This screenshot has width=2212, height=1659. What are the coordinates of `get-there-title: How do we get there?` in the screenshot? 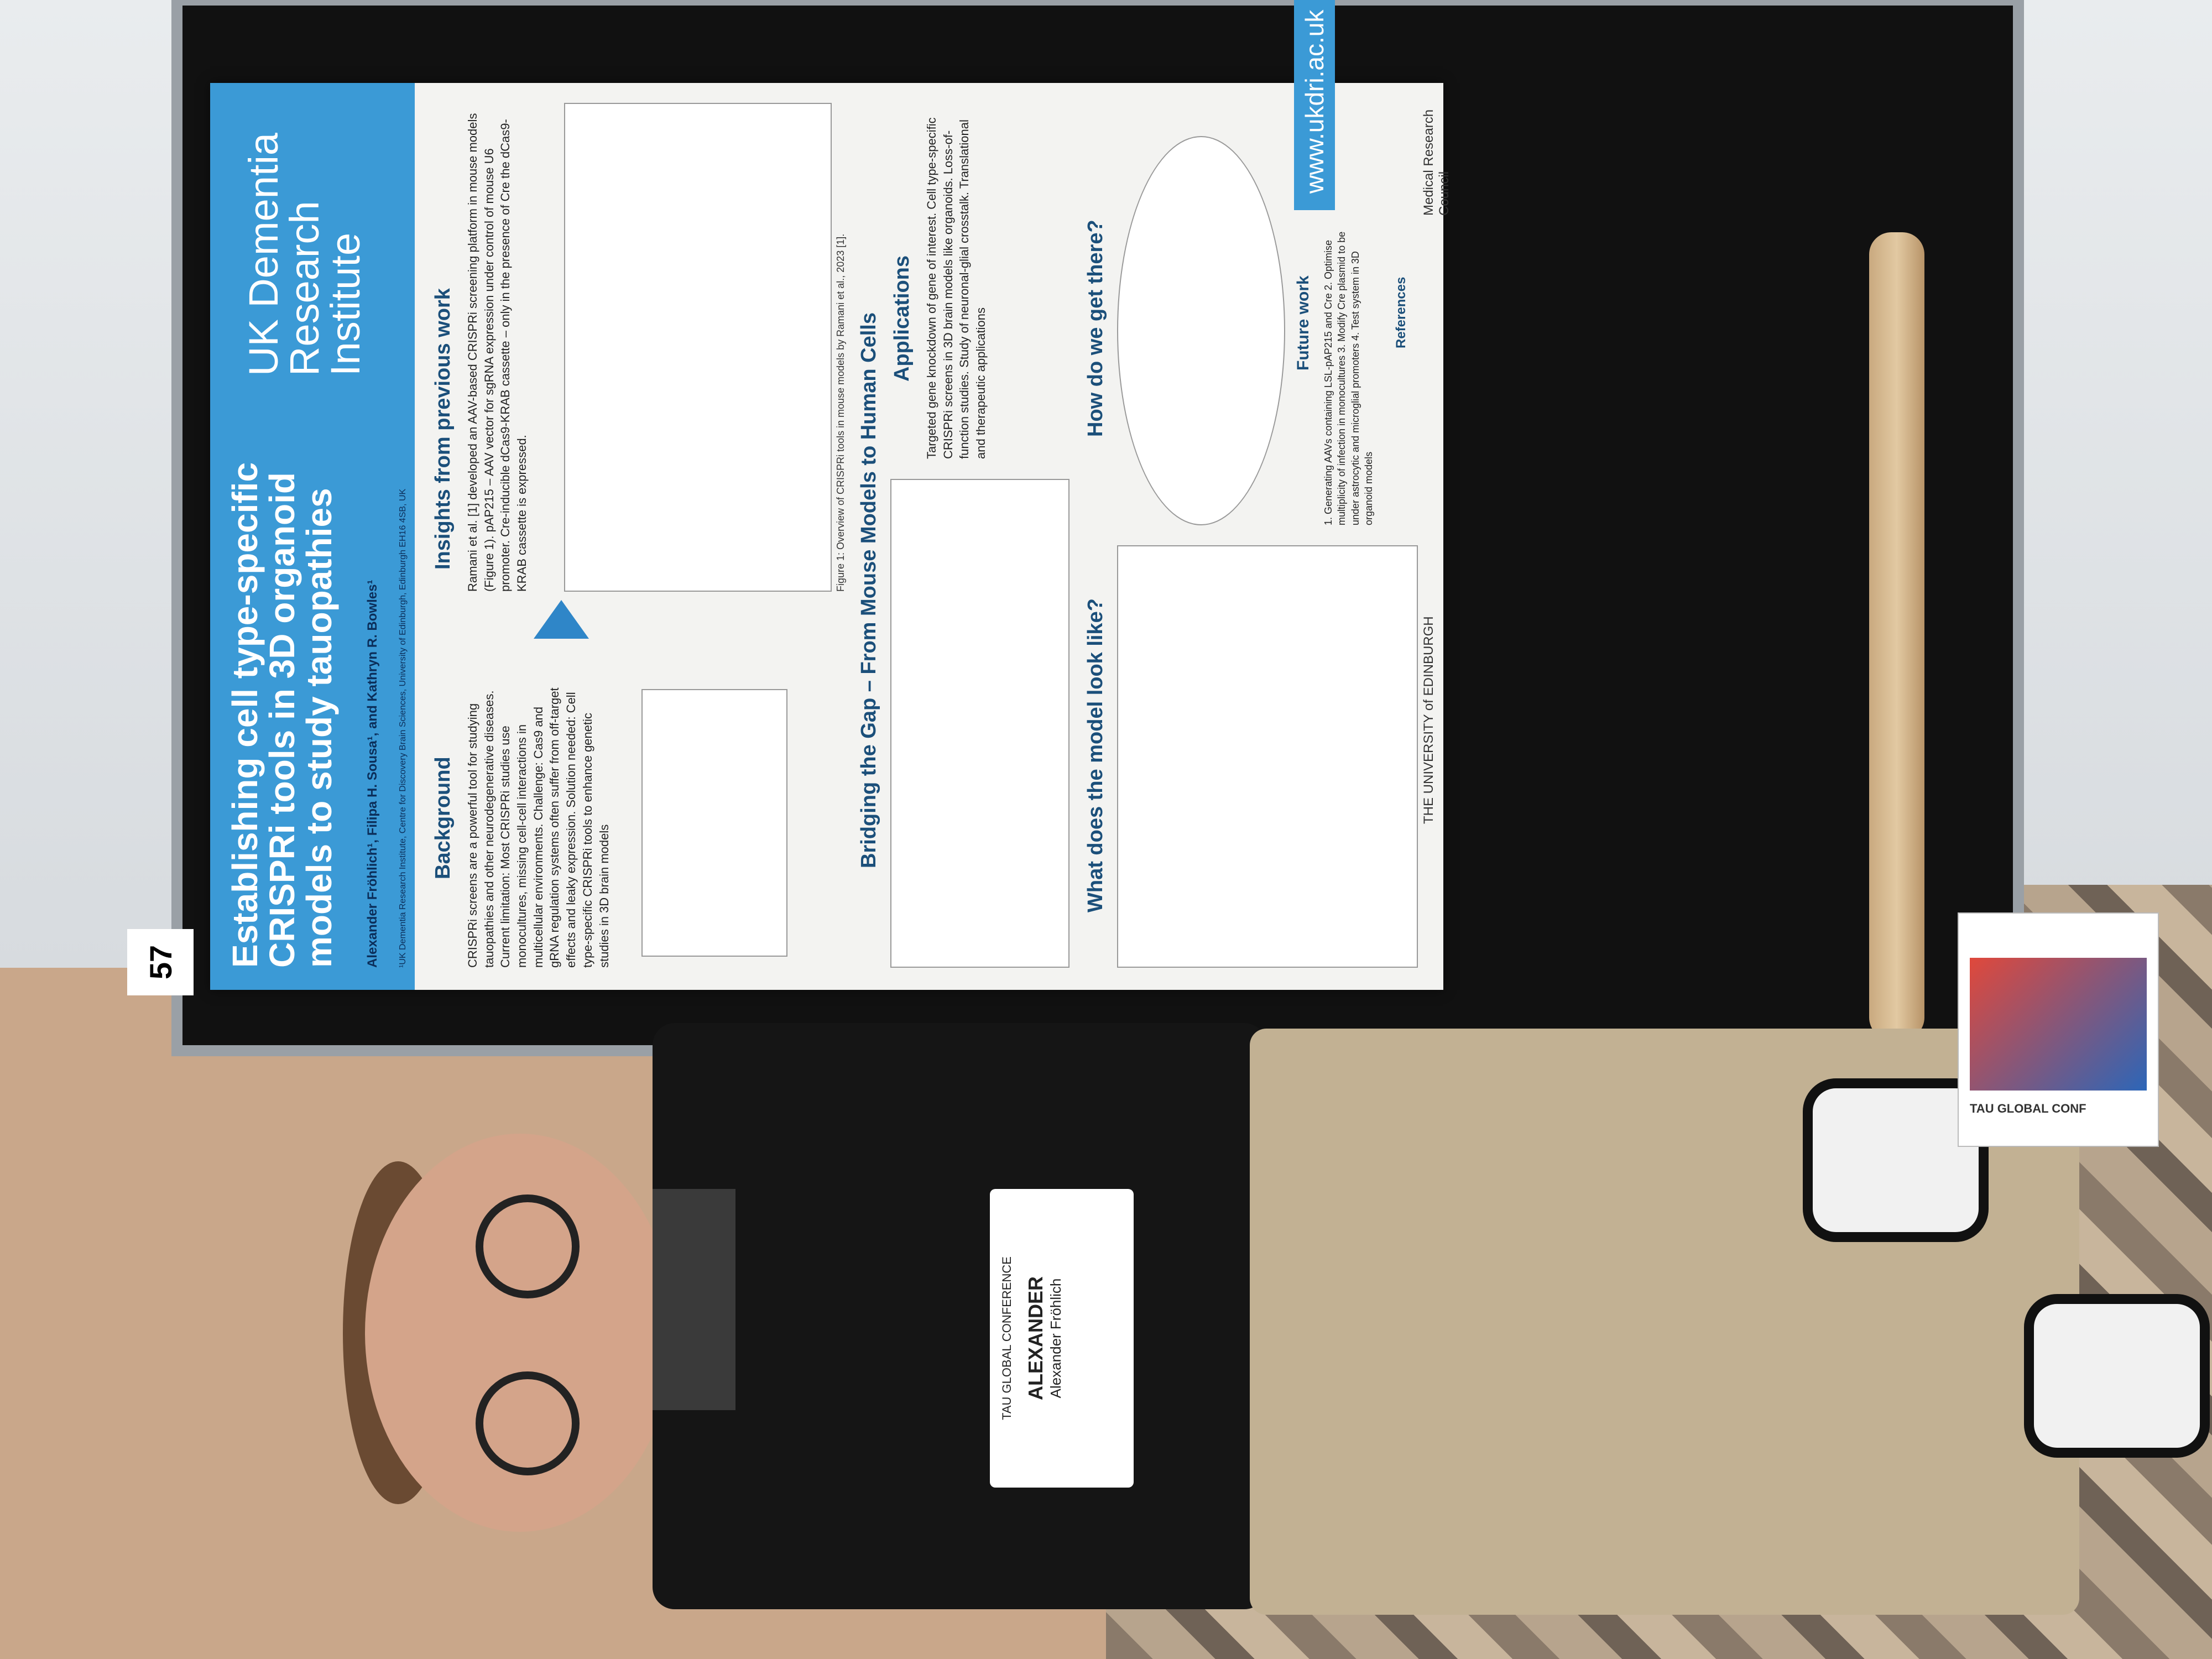 It's located at (1095, 329).